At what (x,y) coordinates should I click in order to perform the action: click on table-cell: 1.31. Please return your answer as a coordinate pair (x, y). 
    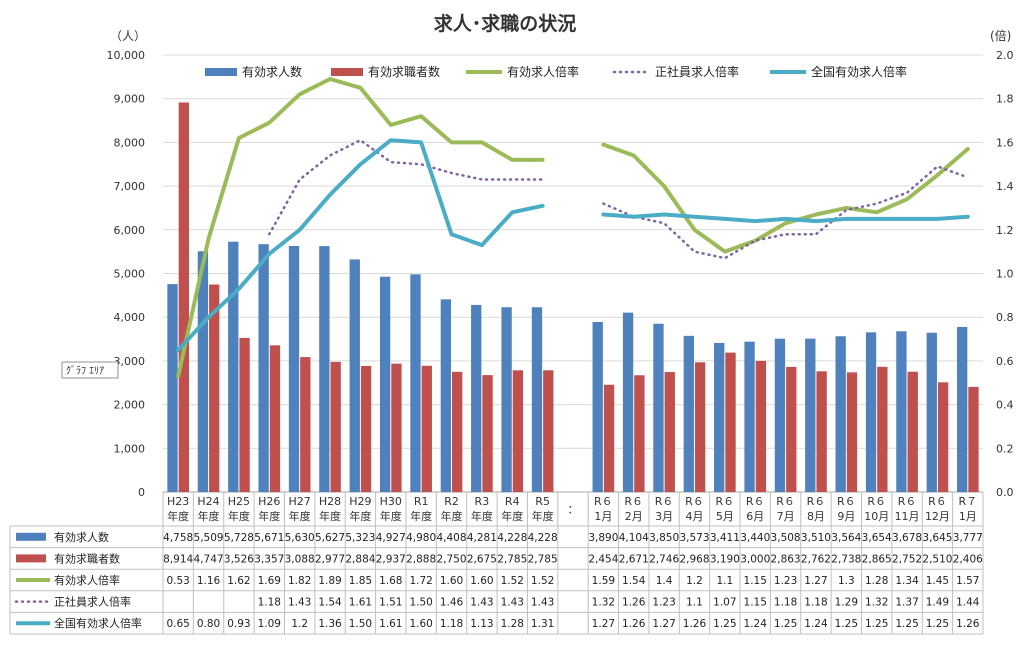
    Looking at the image, I should click on (542, 624).